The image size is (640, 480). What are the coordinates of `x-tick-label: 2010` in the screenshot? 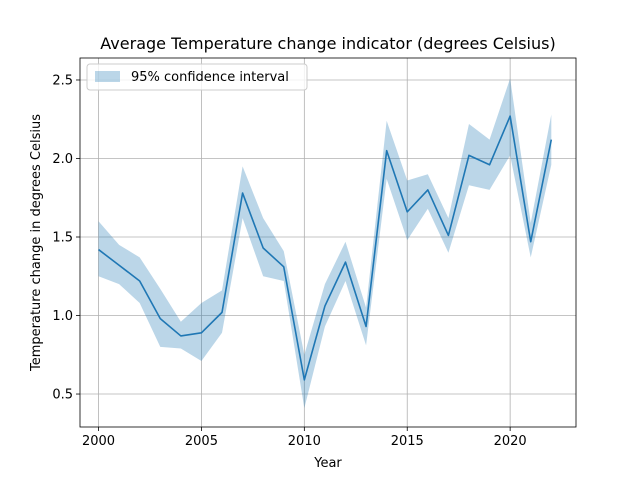 It's located at (304, 441).